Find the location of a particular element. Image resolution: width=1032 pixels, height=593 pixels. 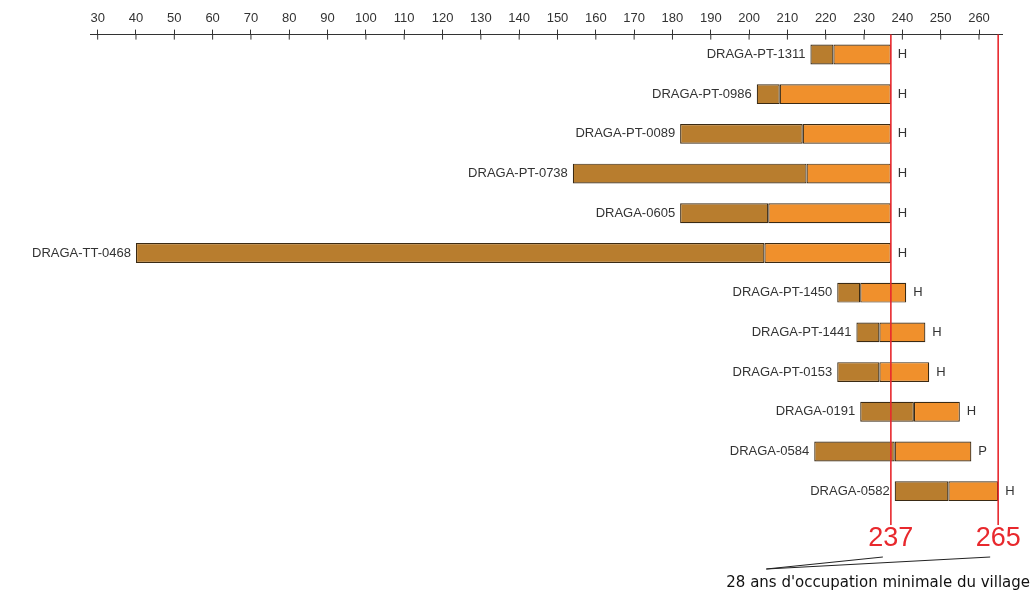

x-tick-label: 160 is located at coordinates (595, 18).